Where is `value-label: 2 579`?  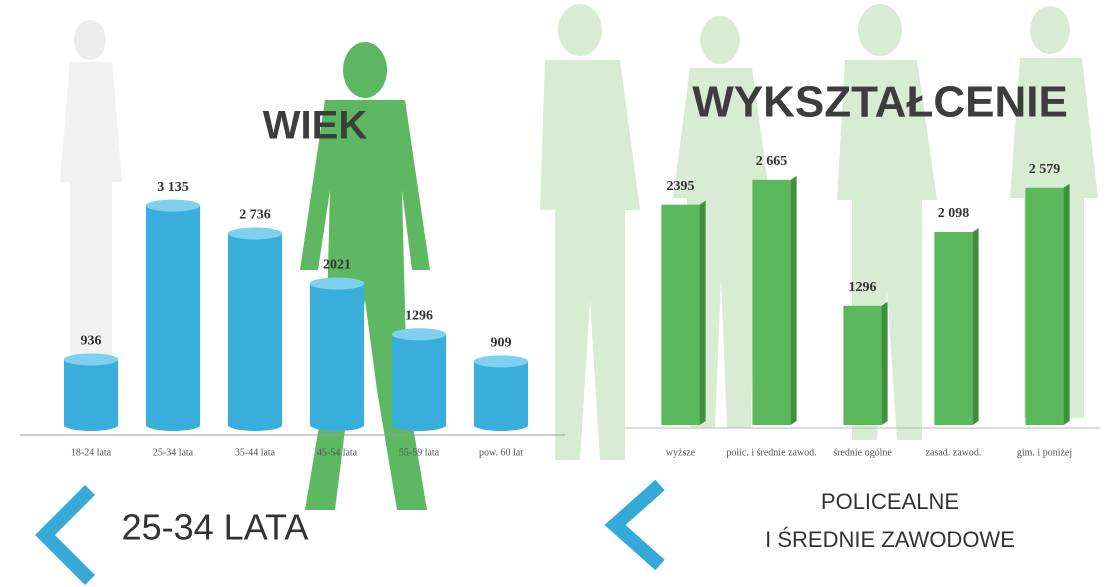 value-label: 2 579 is located at coordinates (1045, 169).